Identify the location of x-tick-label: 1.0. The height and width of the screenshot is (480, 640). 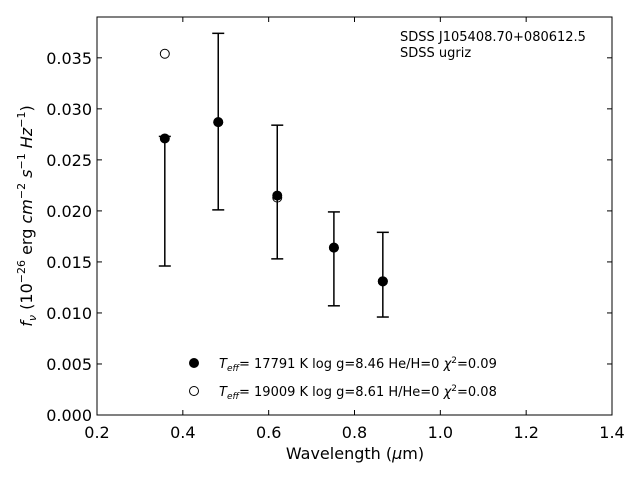
(440, 432).